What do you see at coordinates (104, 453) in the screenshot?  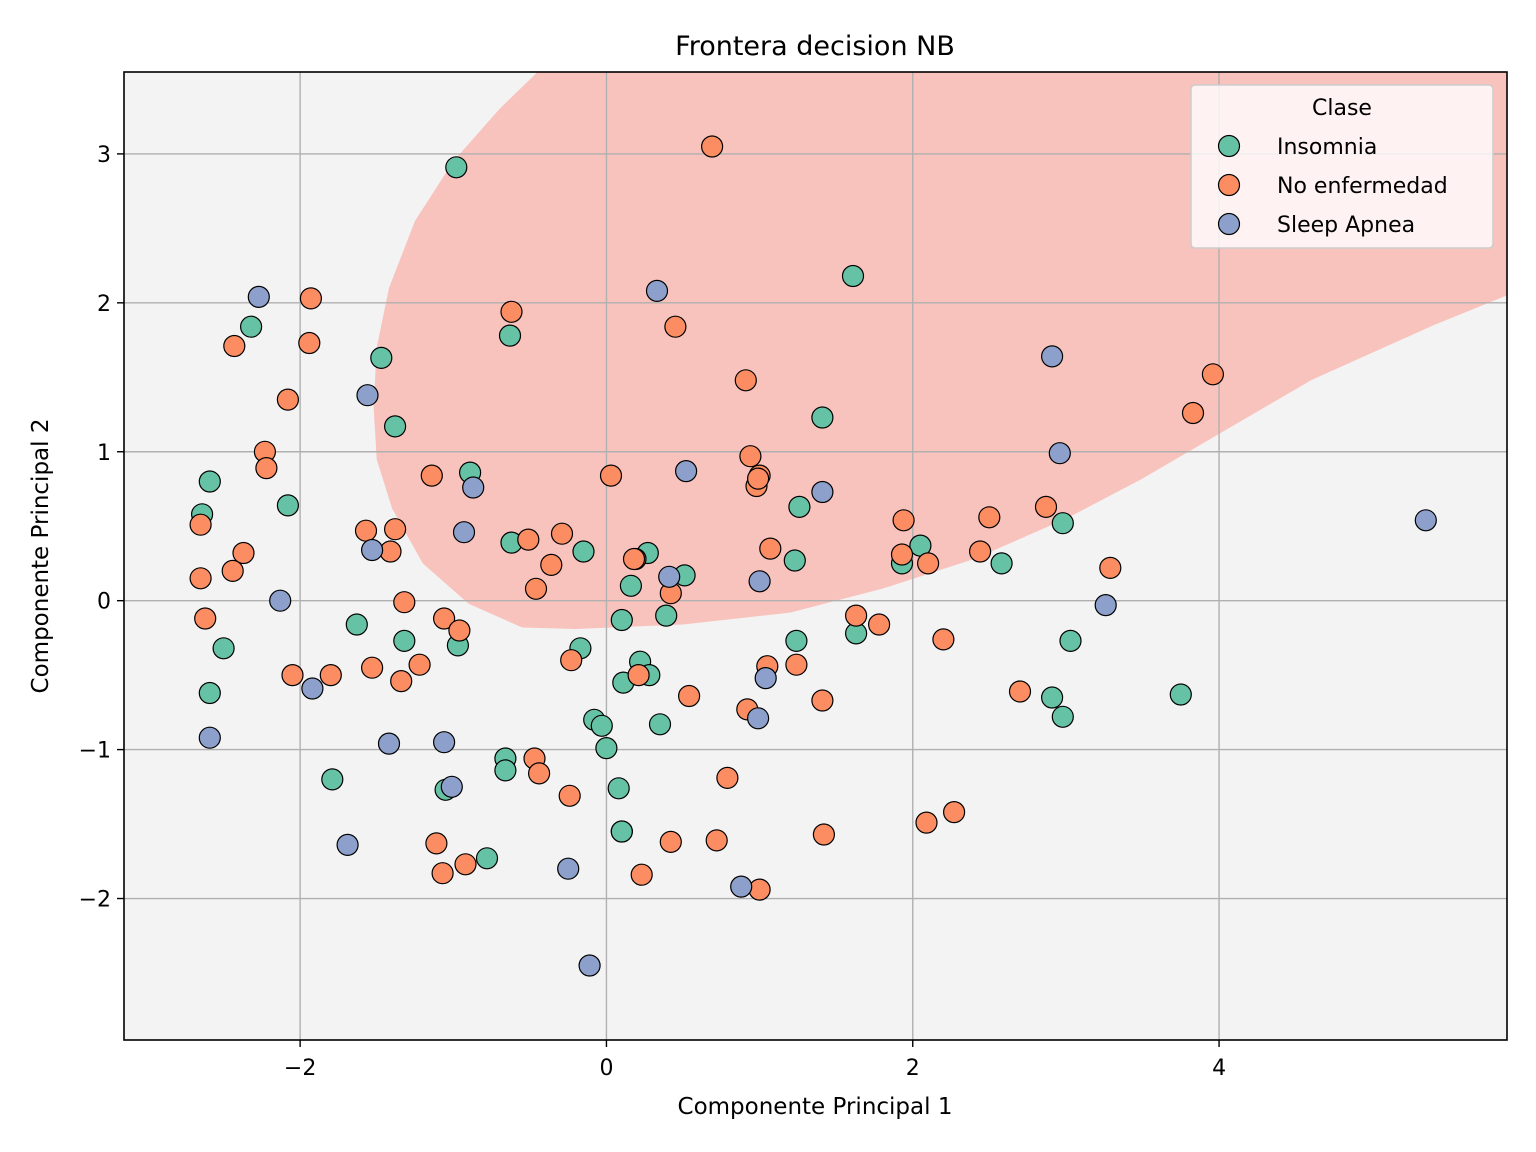 I see `y-tick-label: 1` at bounding box center [104, 453].